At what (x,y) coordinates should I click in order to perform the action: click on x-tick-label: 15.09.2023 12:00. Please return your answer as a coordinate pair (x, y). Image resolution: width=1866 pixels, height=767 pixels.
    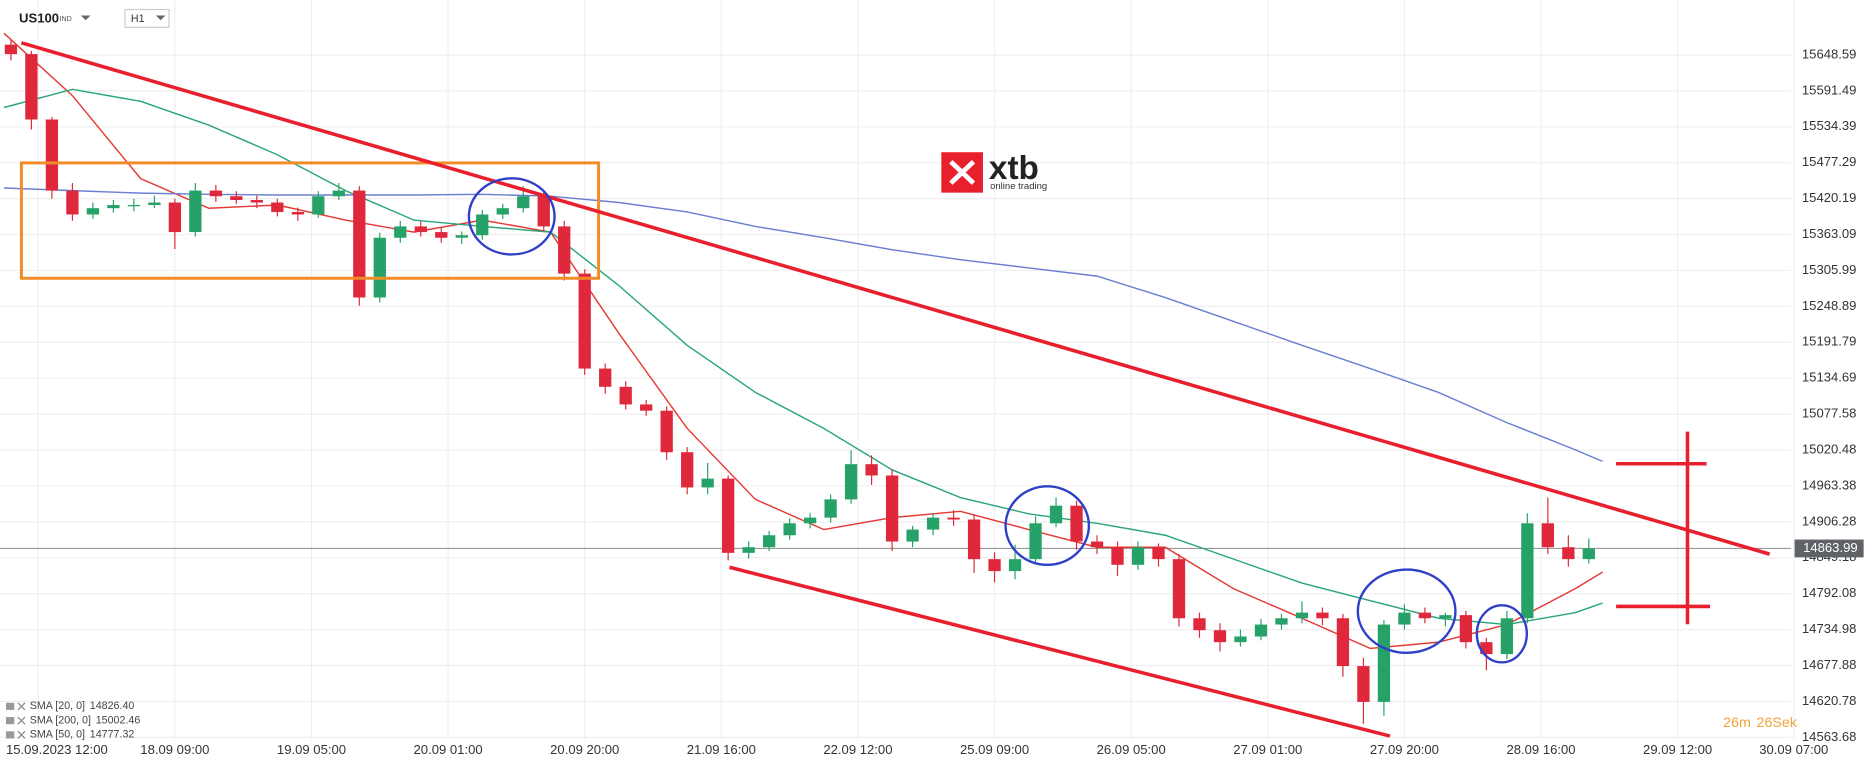
    Looking at the image, I should click on (57, 749).